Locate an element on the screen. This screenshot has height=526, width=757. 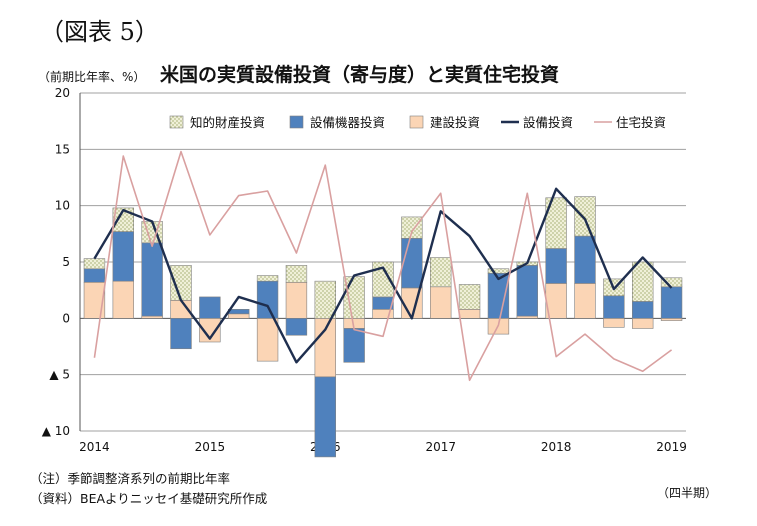
figure-label: （図表 5） is located at coordinates (99, 32).